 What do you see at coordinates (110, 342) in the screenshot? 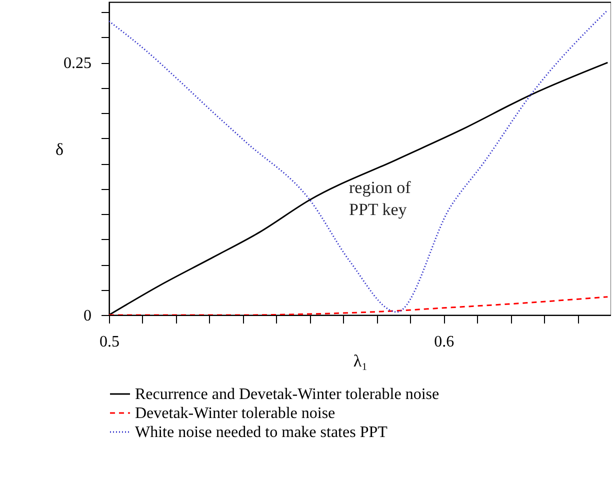
I see `x-tick-label: 0.5` at bounding box center [110, 342].